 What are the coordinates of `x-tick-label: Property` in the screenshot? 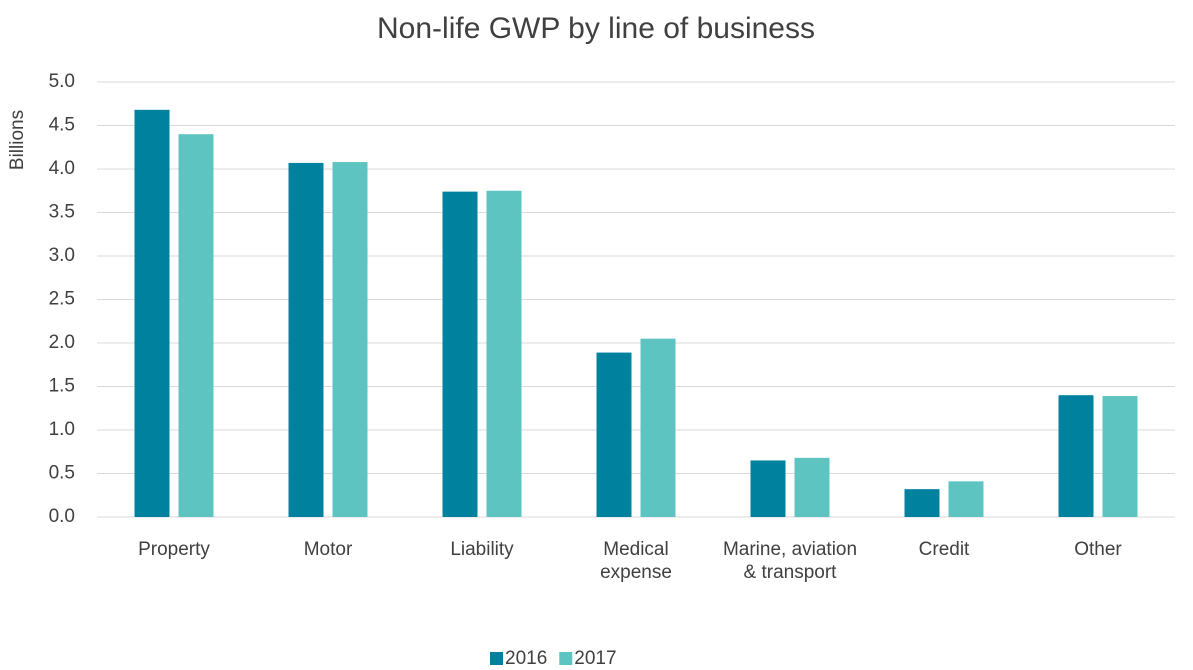 It's located at (174, 549).